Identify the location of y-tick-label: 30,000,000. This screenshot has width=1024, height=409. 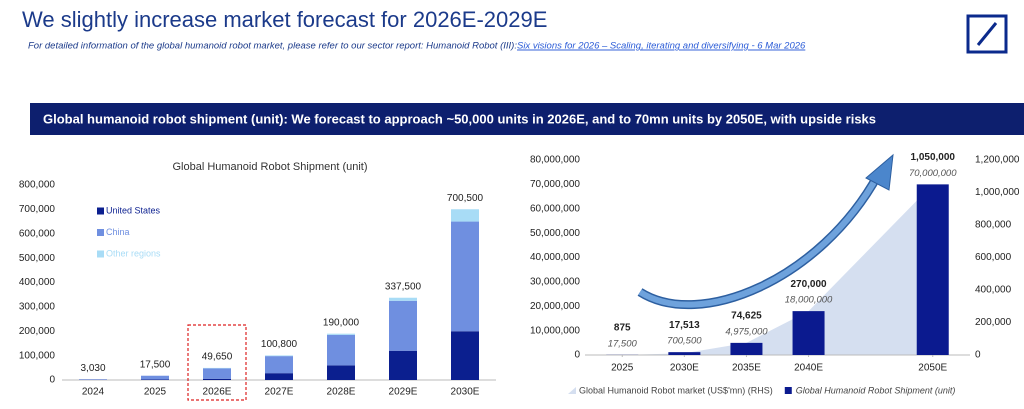
(555, 282).